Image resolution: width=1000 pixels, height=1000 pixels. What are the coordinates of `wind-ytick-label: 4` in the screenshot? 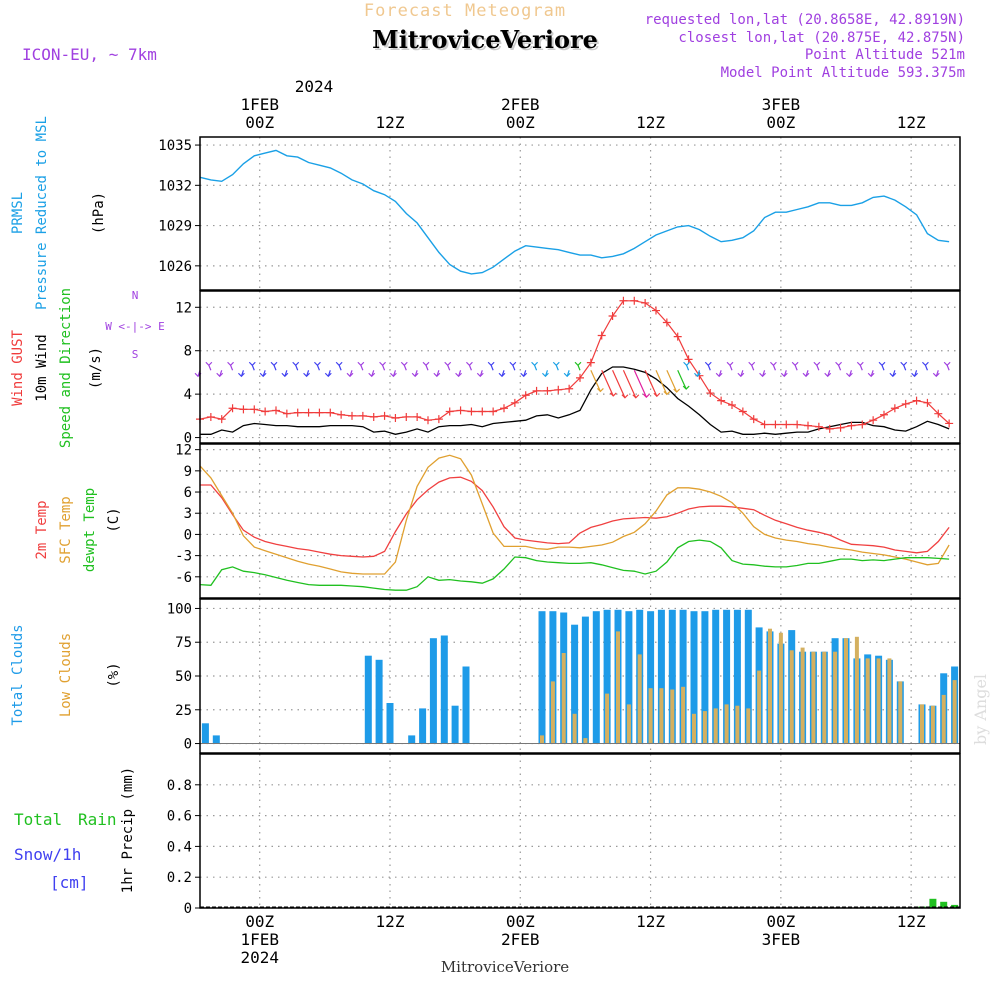 It's located at (188, 395).